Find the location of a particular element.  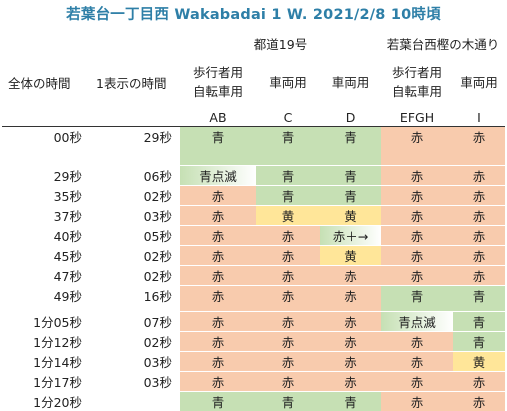

cell-total-time: 40秒 is located at coordinates (46, 236).